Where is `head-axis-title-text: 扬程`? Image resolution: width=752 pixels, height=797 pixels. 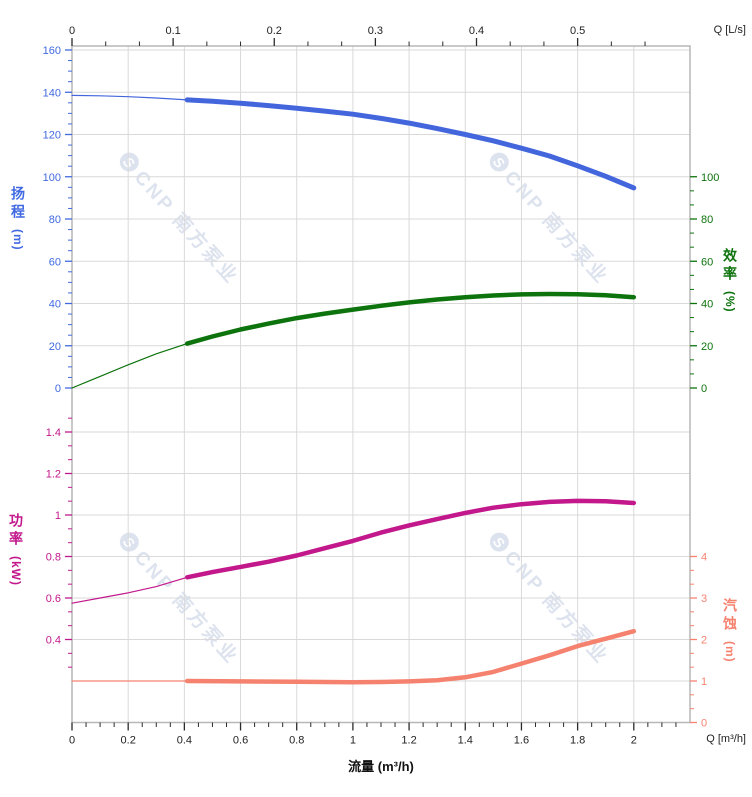
head-axis-title-text: 扬程 is located at coordinates (18, 204).